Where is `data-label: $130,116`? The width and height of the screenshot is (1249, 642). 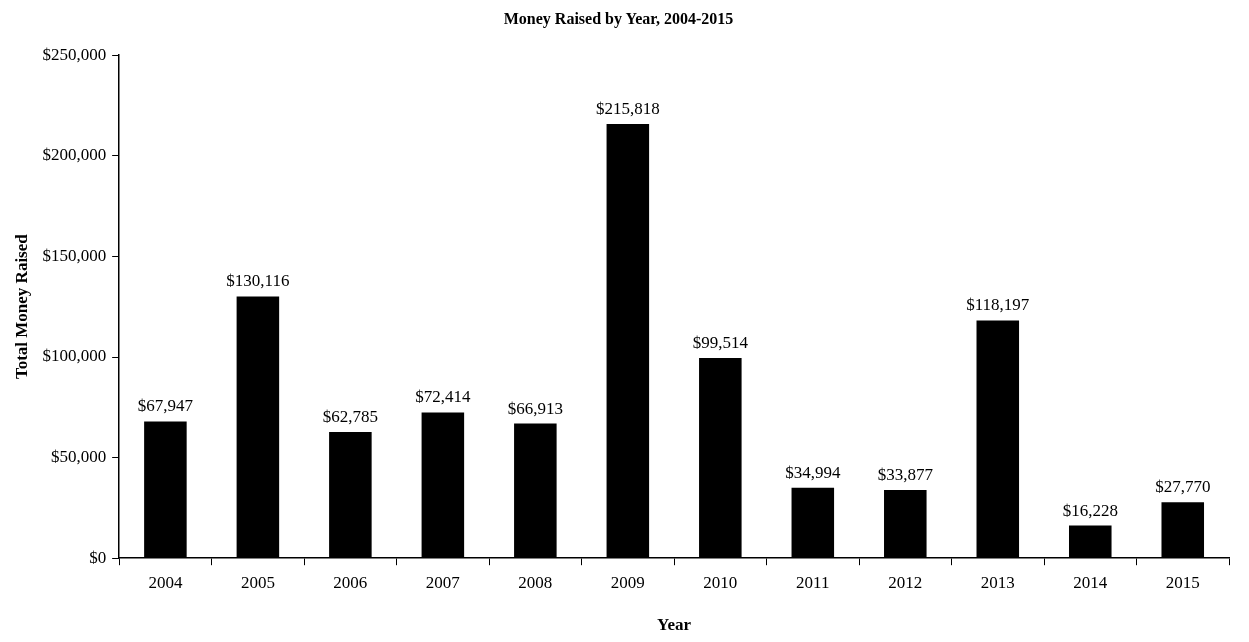 data-label: $130,116 is located at coordinates (258, 281).